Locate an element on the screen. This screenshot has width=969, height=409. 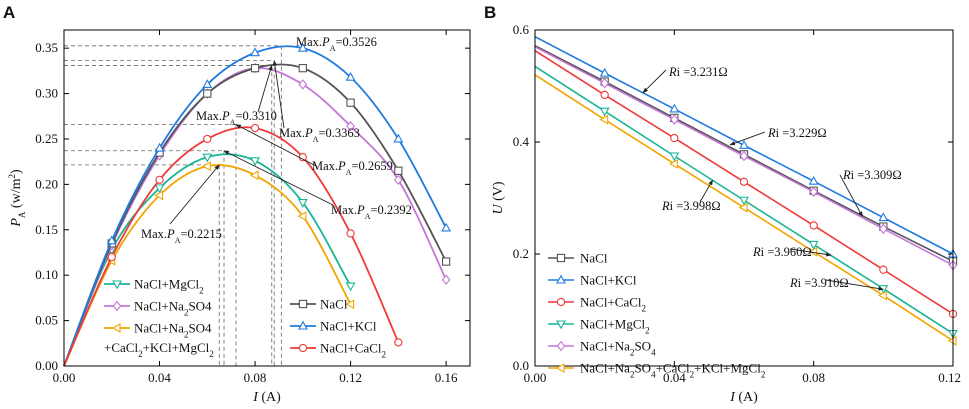
max-power-annotation: Max.PA=0.2215 is located at coordinates (181, 236).